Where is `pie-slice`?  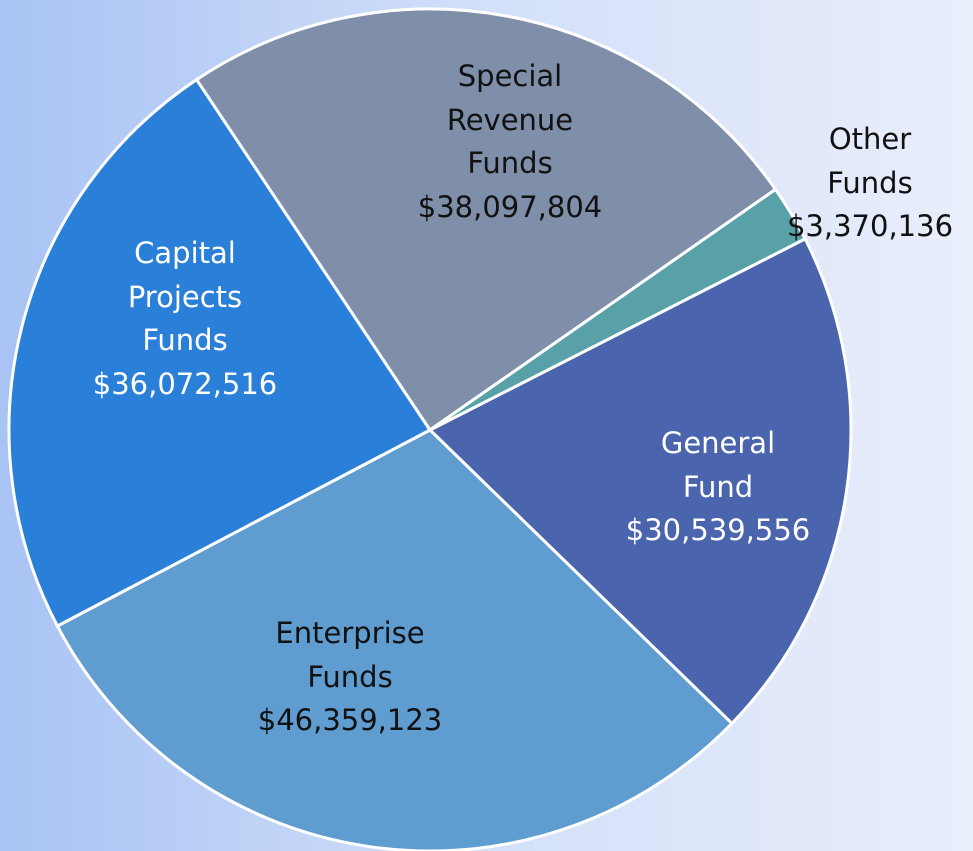 pie-slice is located at coordinates (618, 309).